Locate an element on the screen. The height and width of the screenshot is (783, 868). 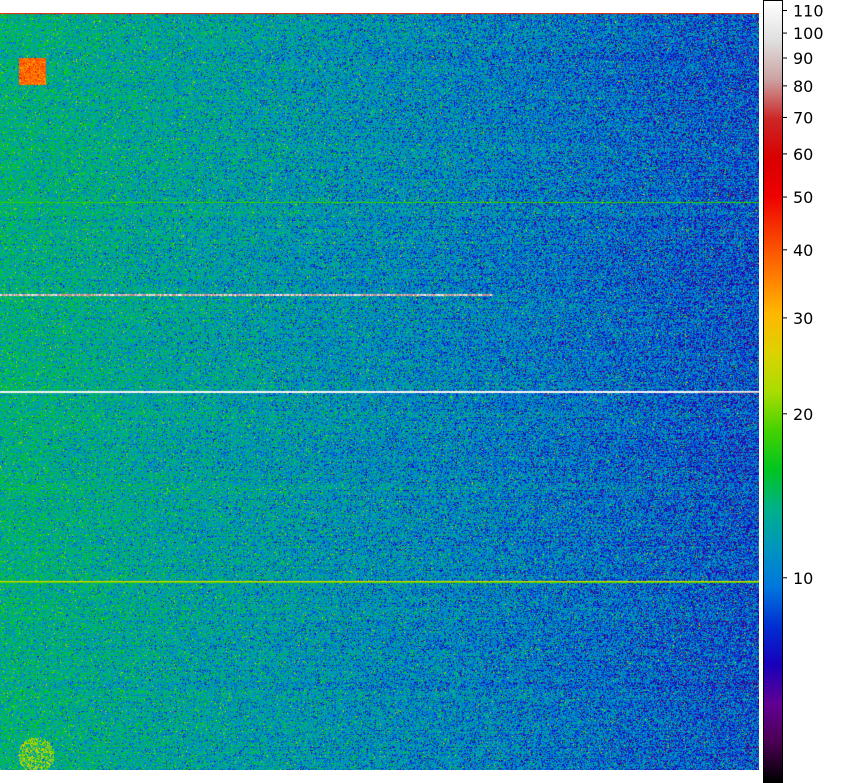
colorbar-tick-label: 90 is located at coordinates (803, 58).